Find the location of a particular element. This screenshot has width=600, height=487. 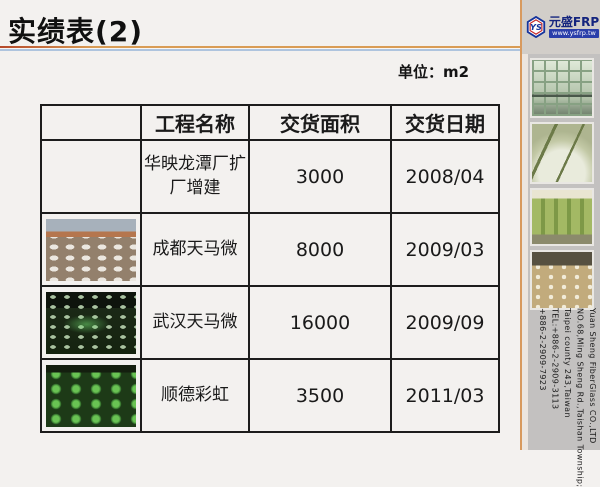

project-photo-green-floor is located at coordinates (91, 322).